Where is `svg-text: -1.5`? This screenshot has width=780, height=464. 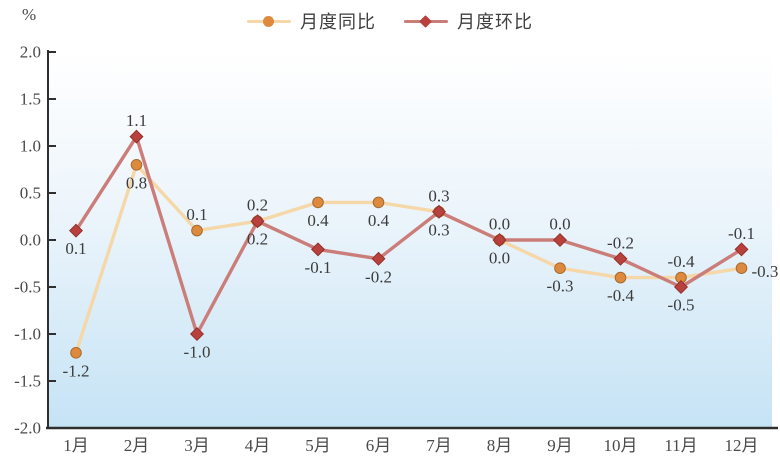
svg-text: -1.5 is located at coordinates (27, 381).